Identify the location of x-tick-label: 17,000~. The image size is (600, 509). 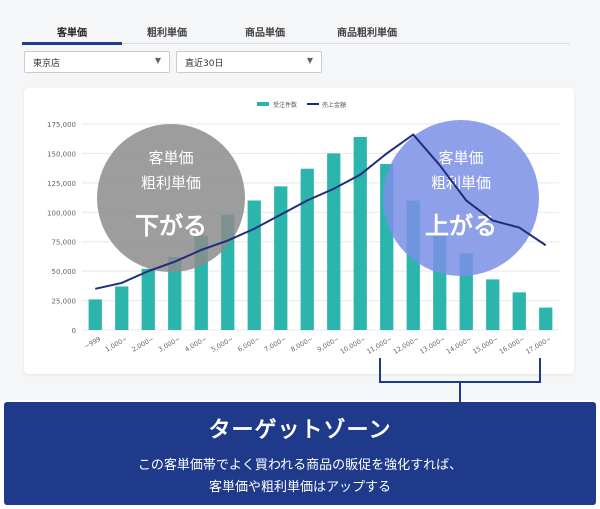
(538, 345).